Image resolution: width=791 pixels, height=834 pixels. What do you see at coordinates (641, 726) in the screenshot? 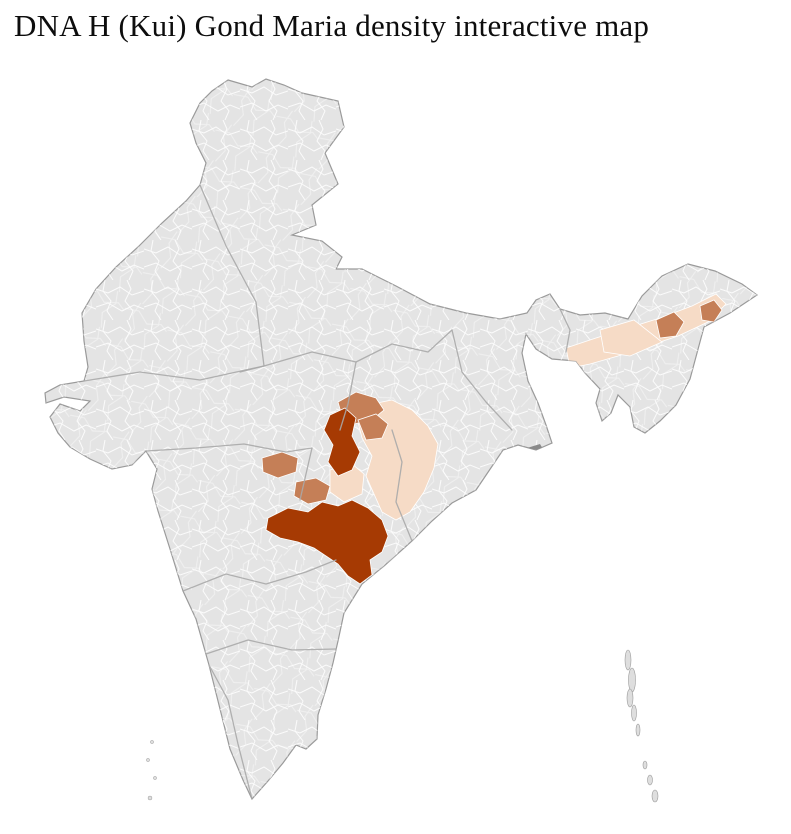
I see `andaman-nicobar-islands` at bounding box center [641, 726].